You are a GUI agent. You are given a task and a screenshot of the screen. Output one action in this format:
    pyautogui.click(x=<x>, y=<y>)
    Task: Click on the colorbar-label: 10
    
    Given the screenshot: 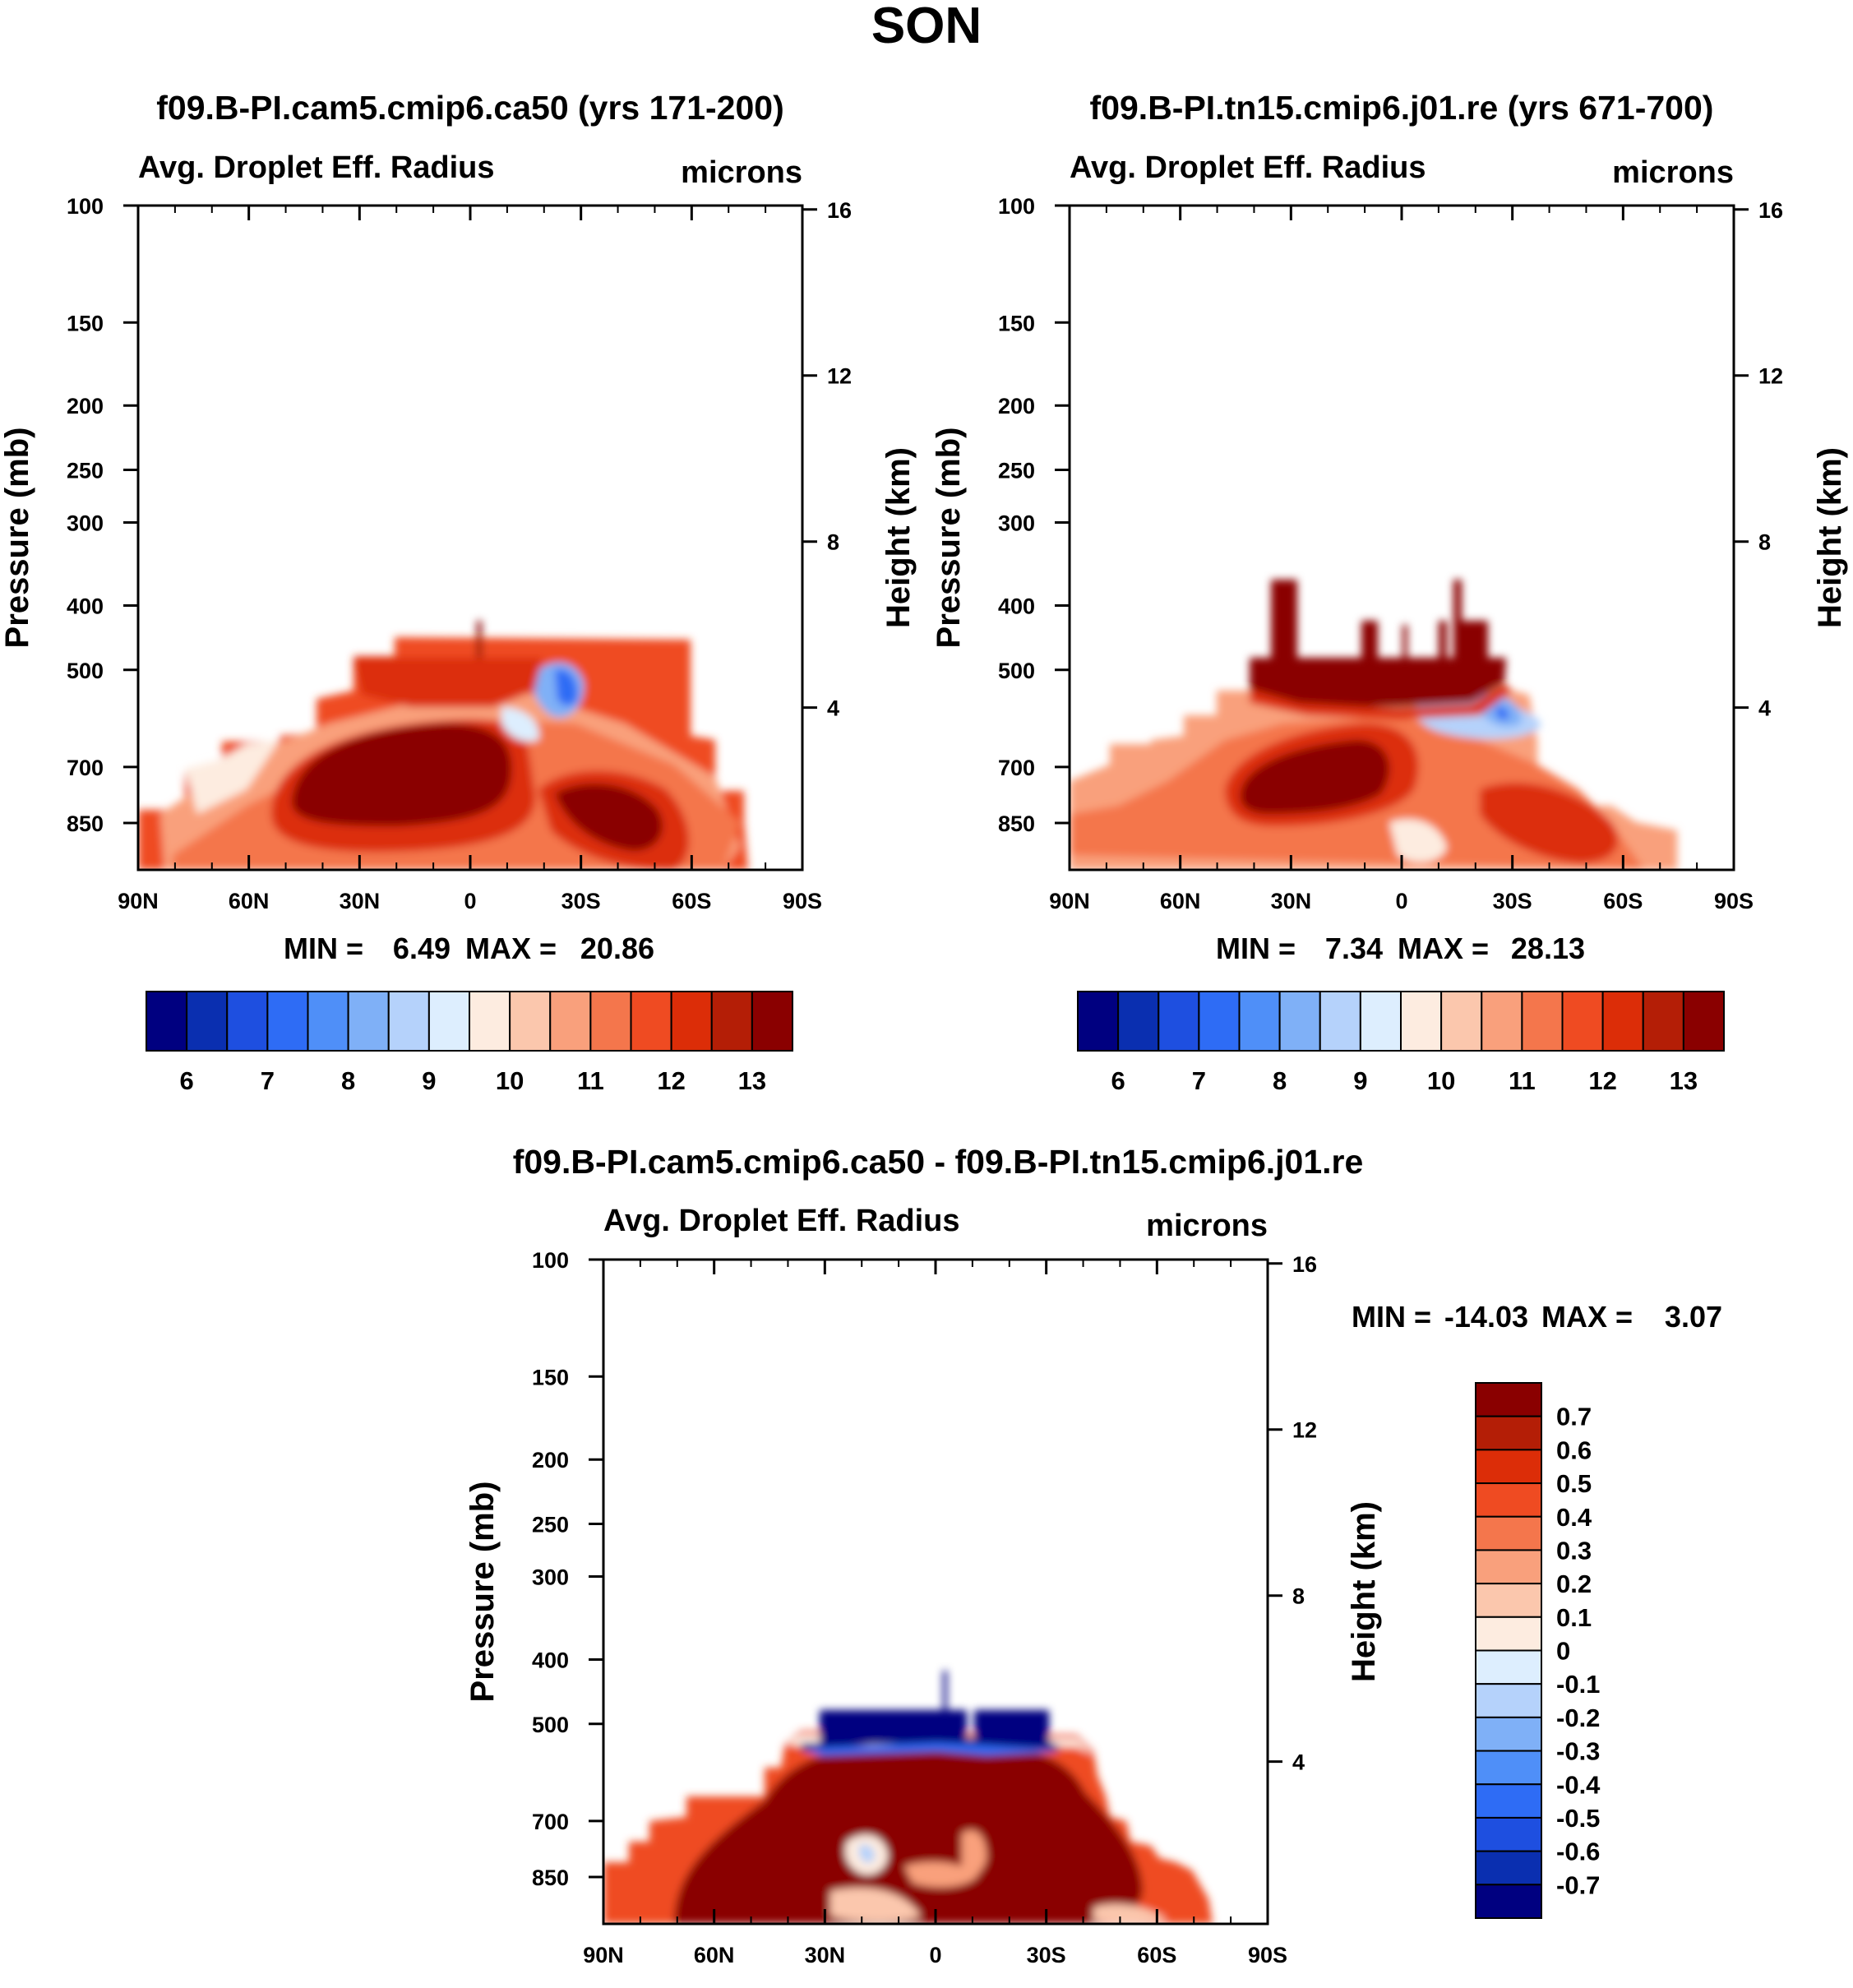 What is the action you would take?
    pyautogui.click(x=510, y=1080)
    